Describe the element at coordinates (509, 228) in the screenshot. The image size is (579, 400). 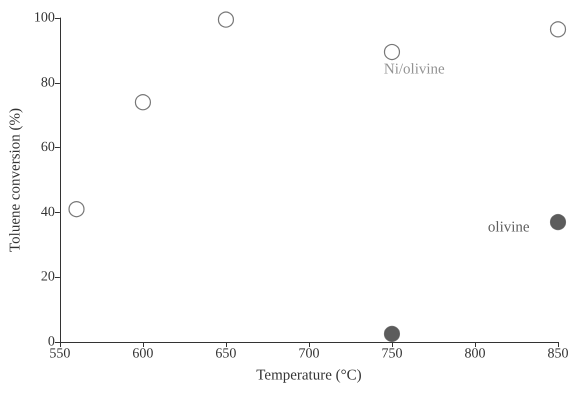
I see `series-label: olivine` at that location.